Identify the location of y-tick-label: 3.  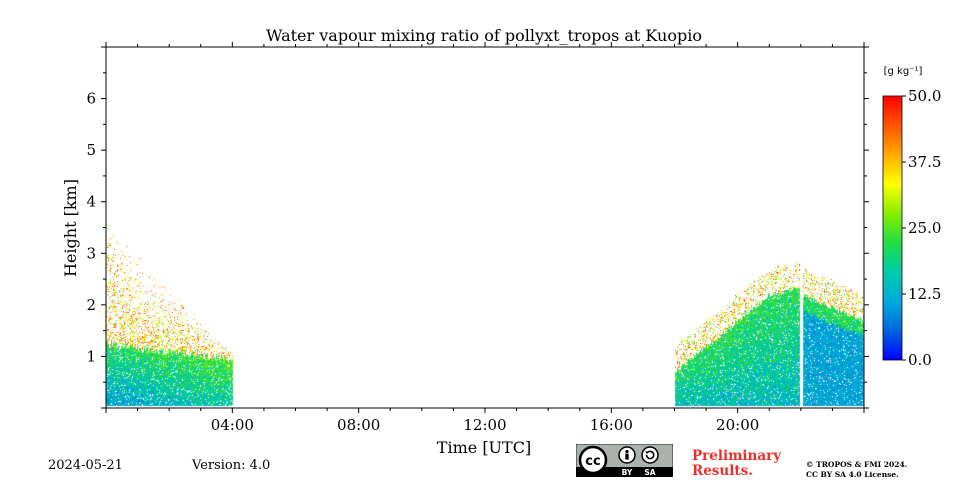
(91, 253).